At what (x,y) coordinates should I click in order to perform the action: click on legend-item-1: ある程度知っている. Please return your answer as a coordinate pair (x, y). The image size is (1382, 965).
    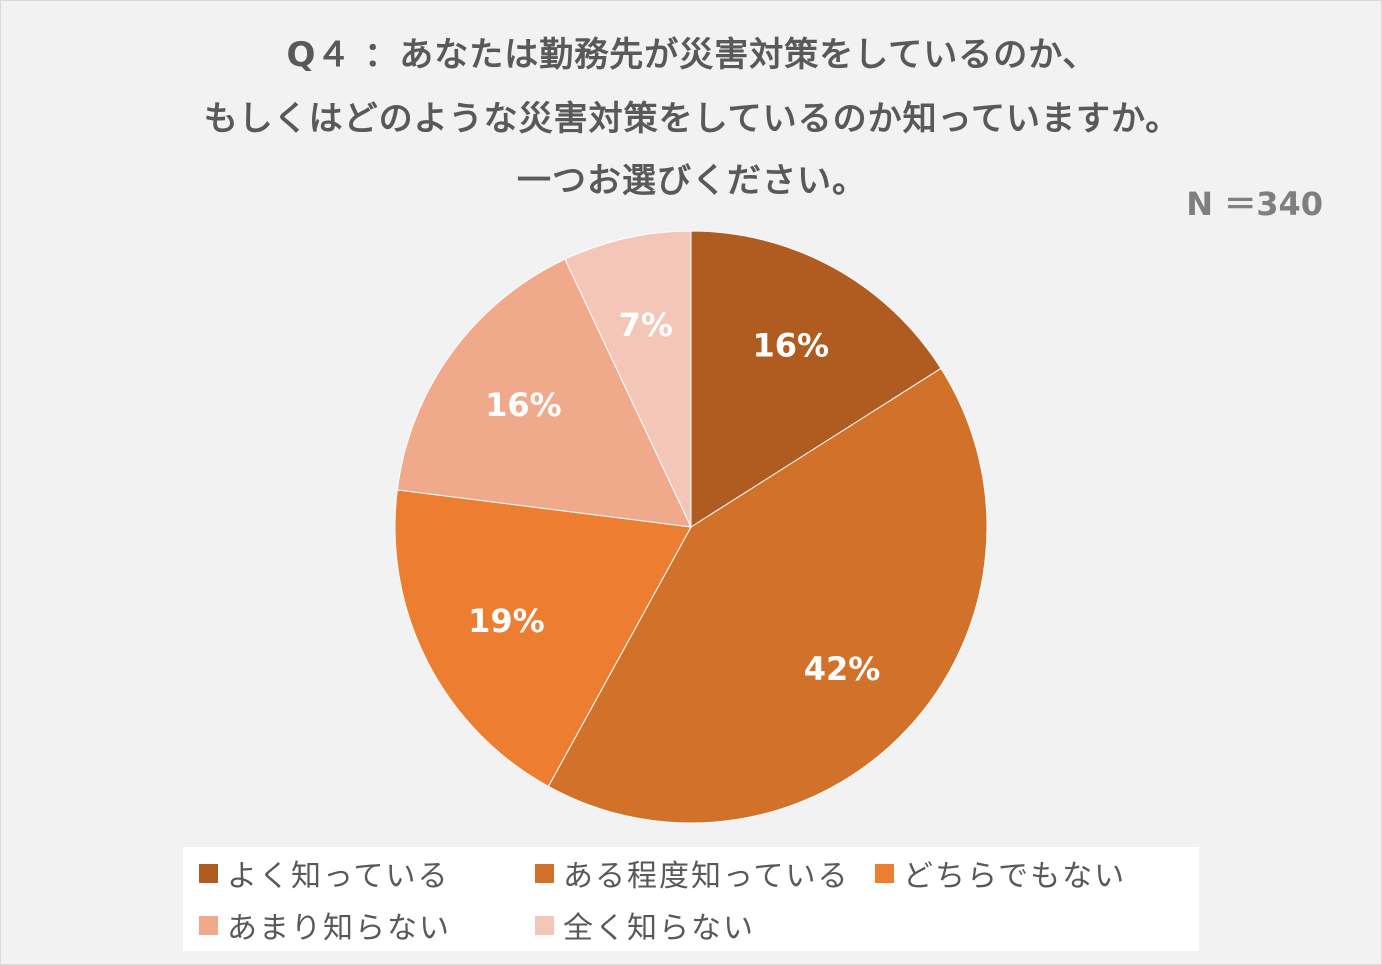
    Looking at the image, I should click on (692, 873).